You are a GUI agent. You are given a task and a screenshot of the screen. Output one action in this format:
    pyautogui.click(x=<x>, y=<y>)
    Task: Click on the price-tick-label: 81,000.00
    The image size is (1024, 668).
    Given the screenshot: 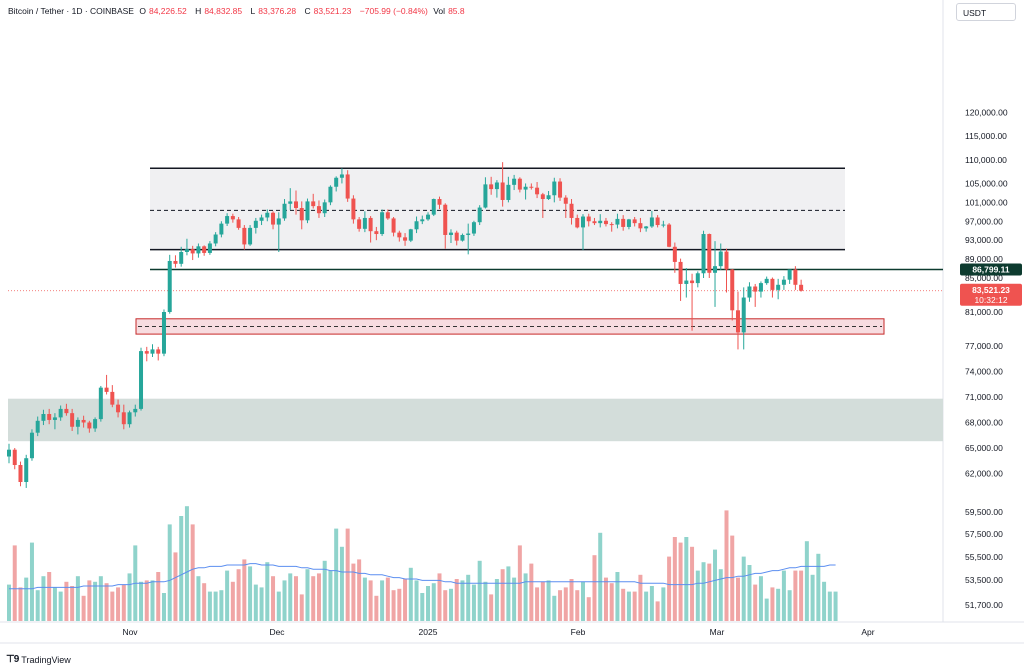 What is the action you would take?
    pyautogui.click(x=984, y=312)
    